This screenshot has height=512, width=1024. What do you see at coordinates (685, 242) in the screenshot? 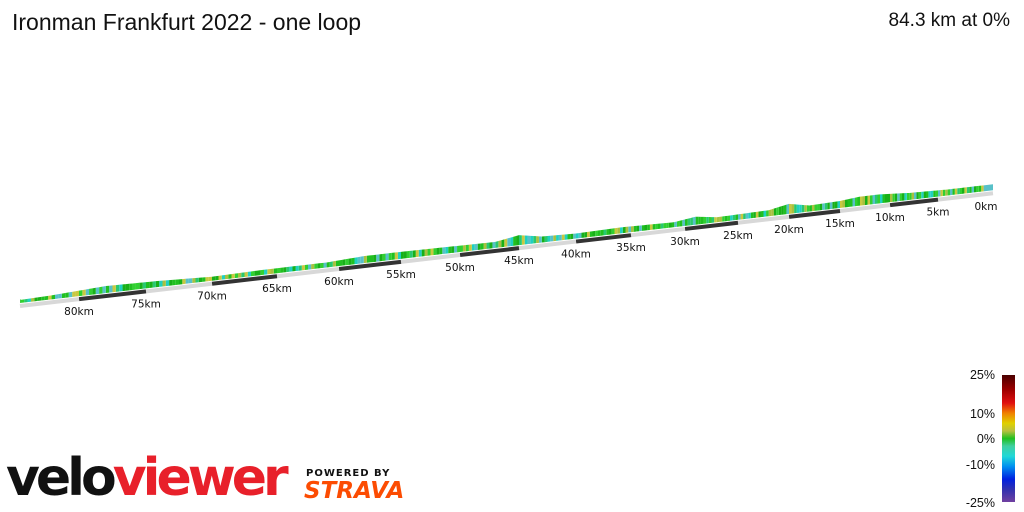
I see `tick-label: 30km` at bounding box center [685, 242].